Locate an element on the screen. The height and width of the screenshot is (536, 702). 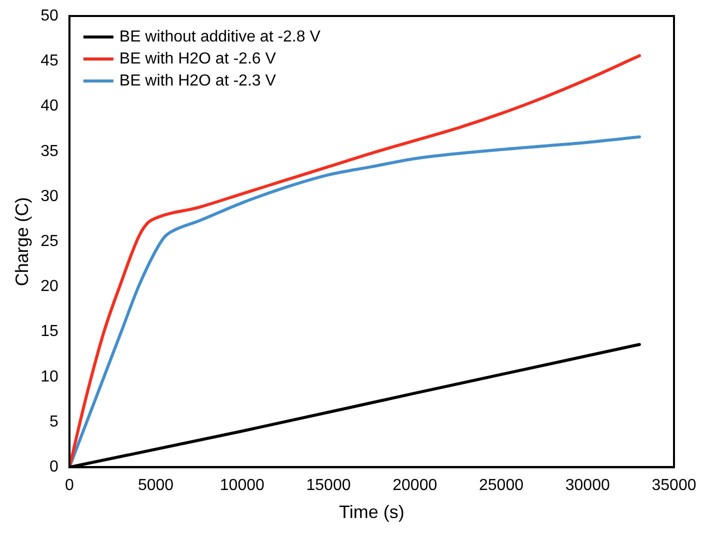
y-tick-label: 0 is located at coordinates (53, 467).